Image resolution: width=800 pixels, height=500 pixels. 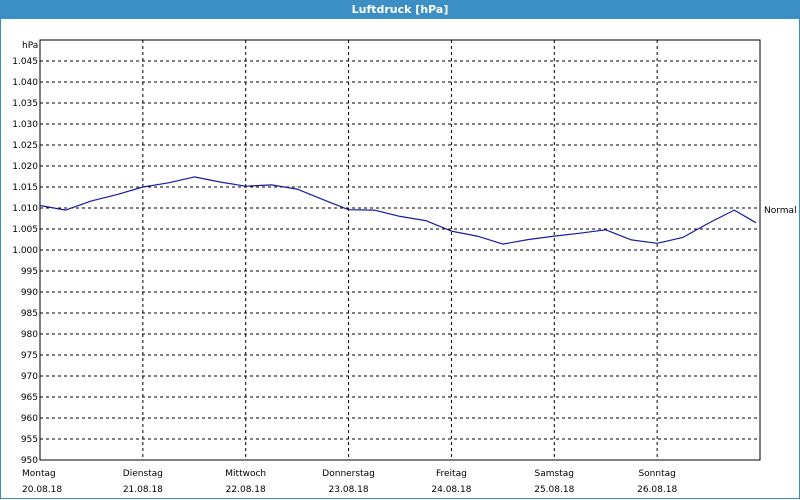 I want to click on x-tick-date: 22.08.18, so click(x=246, y=490).